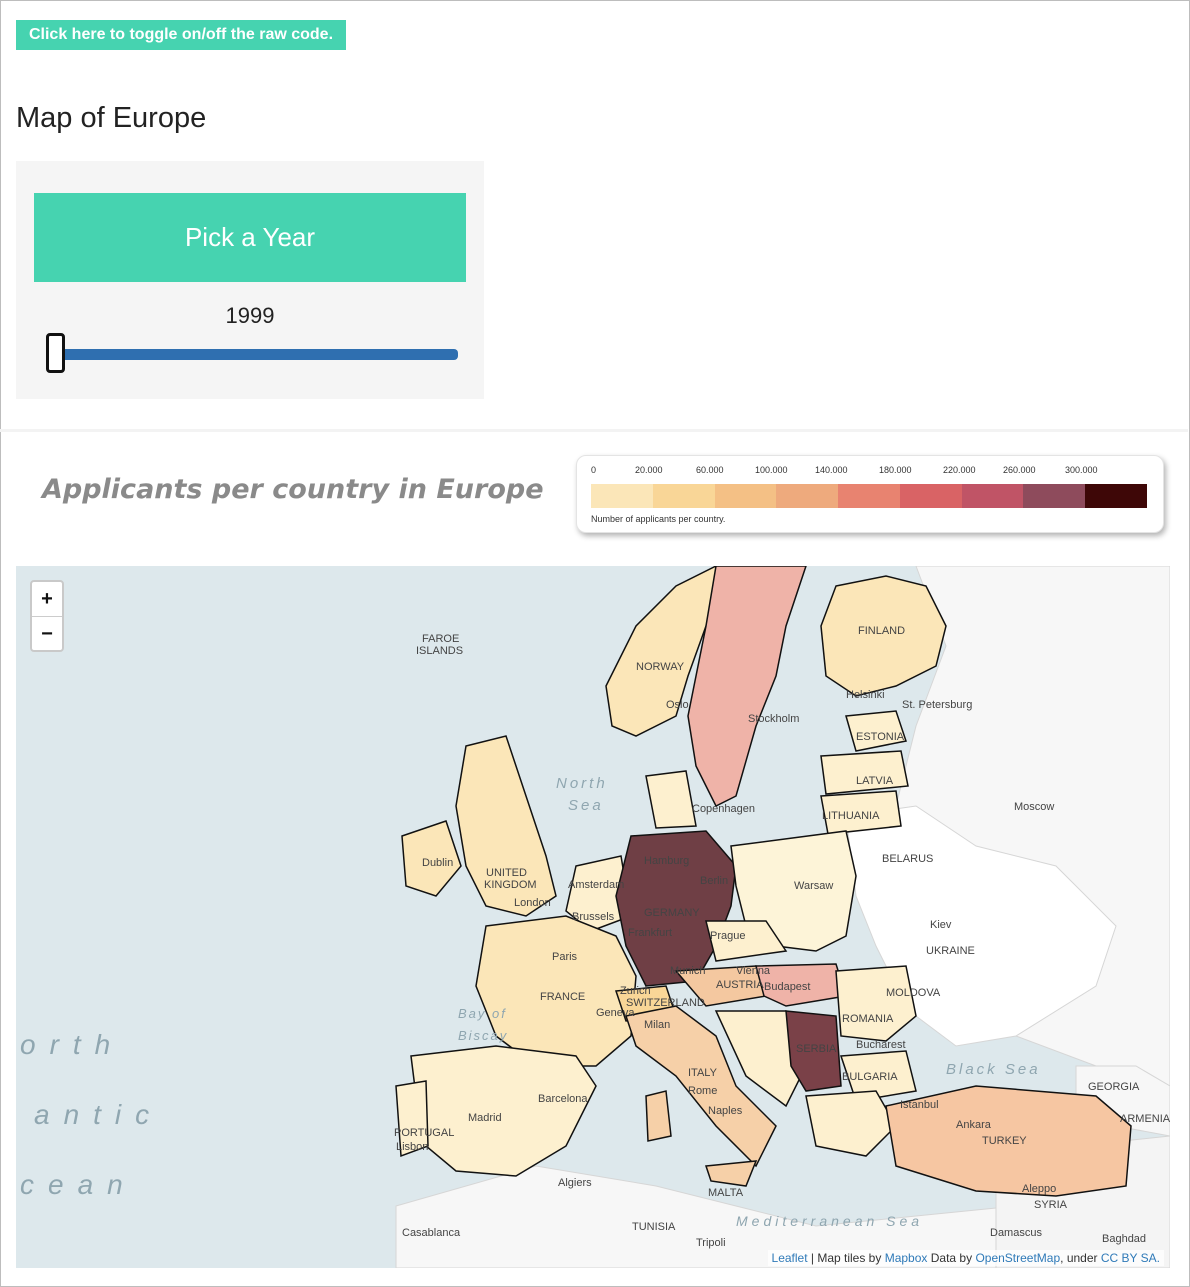 The image size is (1190, 1287). Describe the element at coordinates (665, 1003) in the screenshot. I see `place-label: SWITZERLAND` at that location.